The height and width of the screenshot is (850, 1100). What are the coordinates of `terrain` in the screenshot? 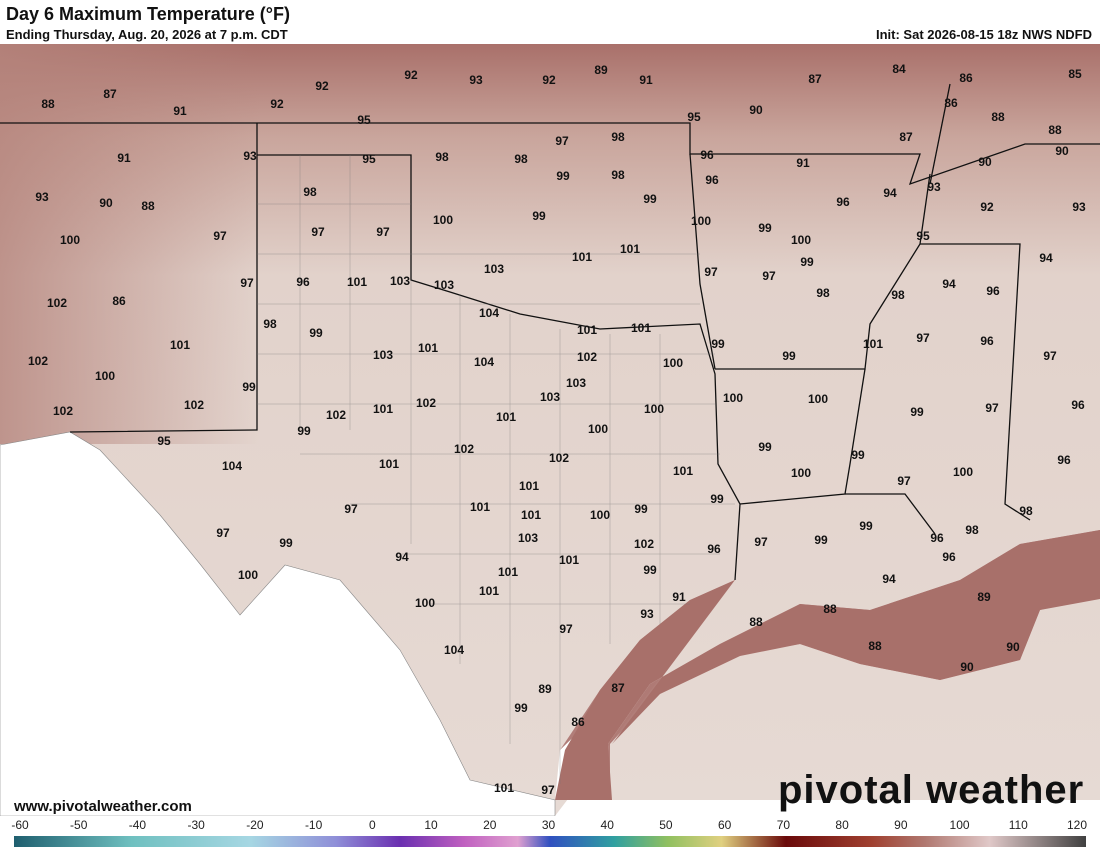 It's located at (130, 244).